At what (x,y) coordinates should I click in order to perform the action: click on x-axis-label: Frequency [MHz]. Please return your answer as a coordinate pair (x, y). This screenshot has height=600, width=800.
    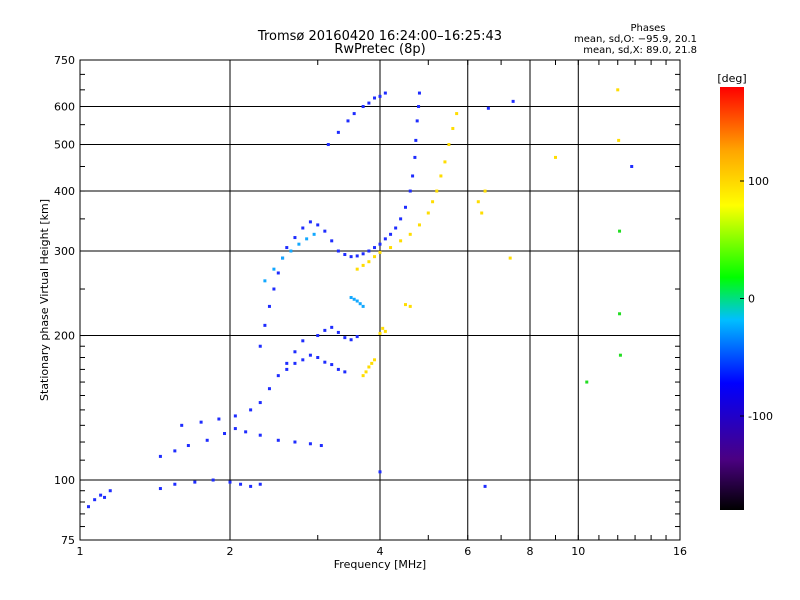
    Looking at the image, I should click on (380, 564).